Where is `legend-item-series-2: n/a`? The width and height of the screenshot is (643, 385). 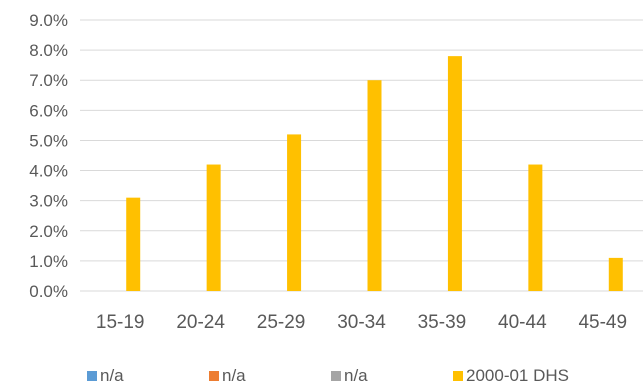
legend-item-series-2: n/a is located at coordinates (227, 375).